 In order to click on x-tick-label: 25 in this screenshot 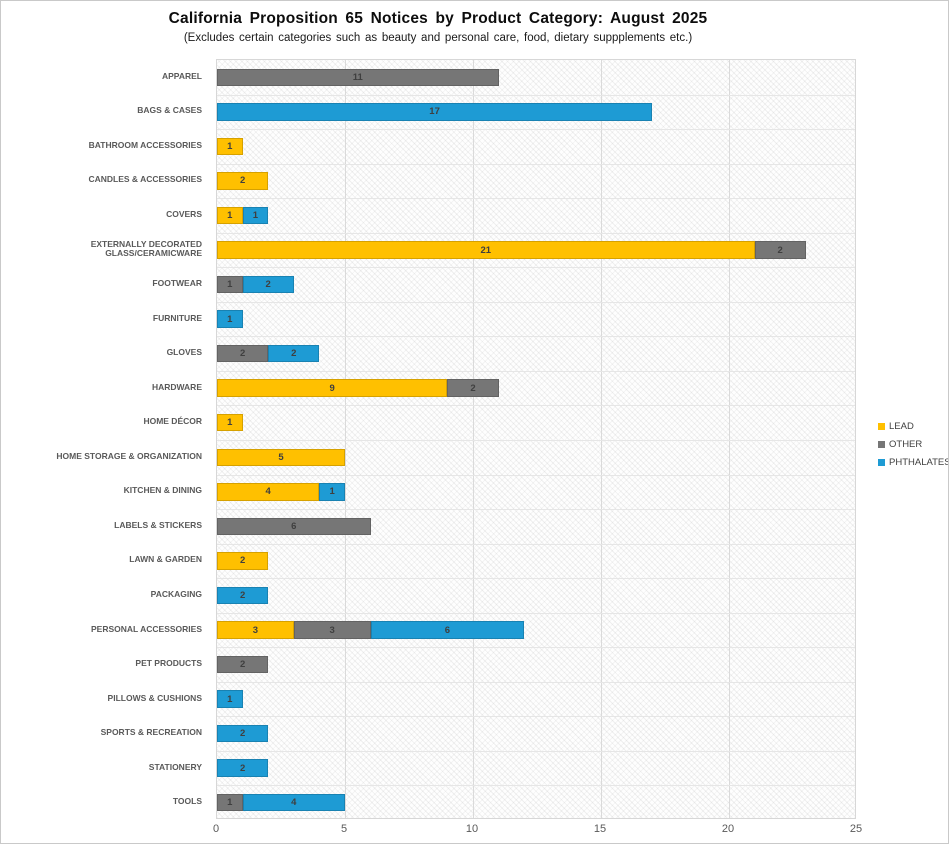, I will do `click(856, 829)`.